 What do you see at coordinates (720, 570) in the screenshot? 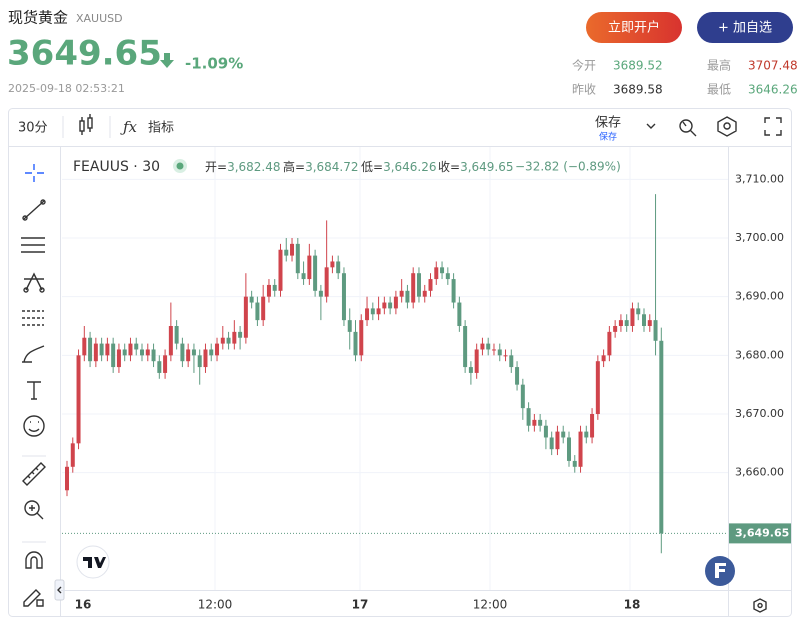
I see `f-logo-mark` at bounding box center [720, 570].